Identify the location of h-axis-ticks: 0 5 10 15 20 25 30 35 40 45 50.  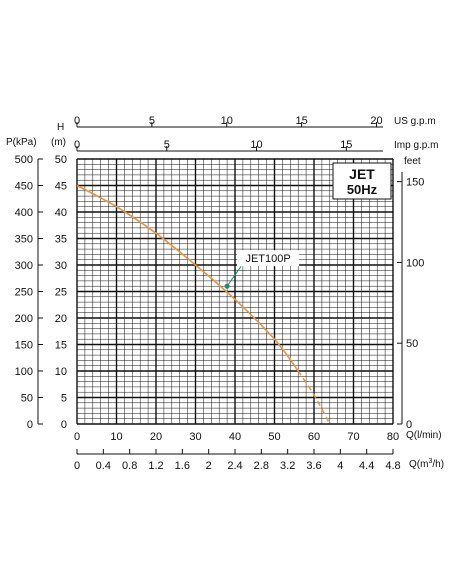
(61, 292).